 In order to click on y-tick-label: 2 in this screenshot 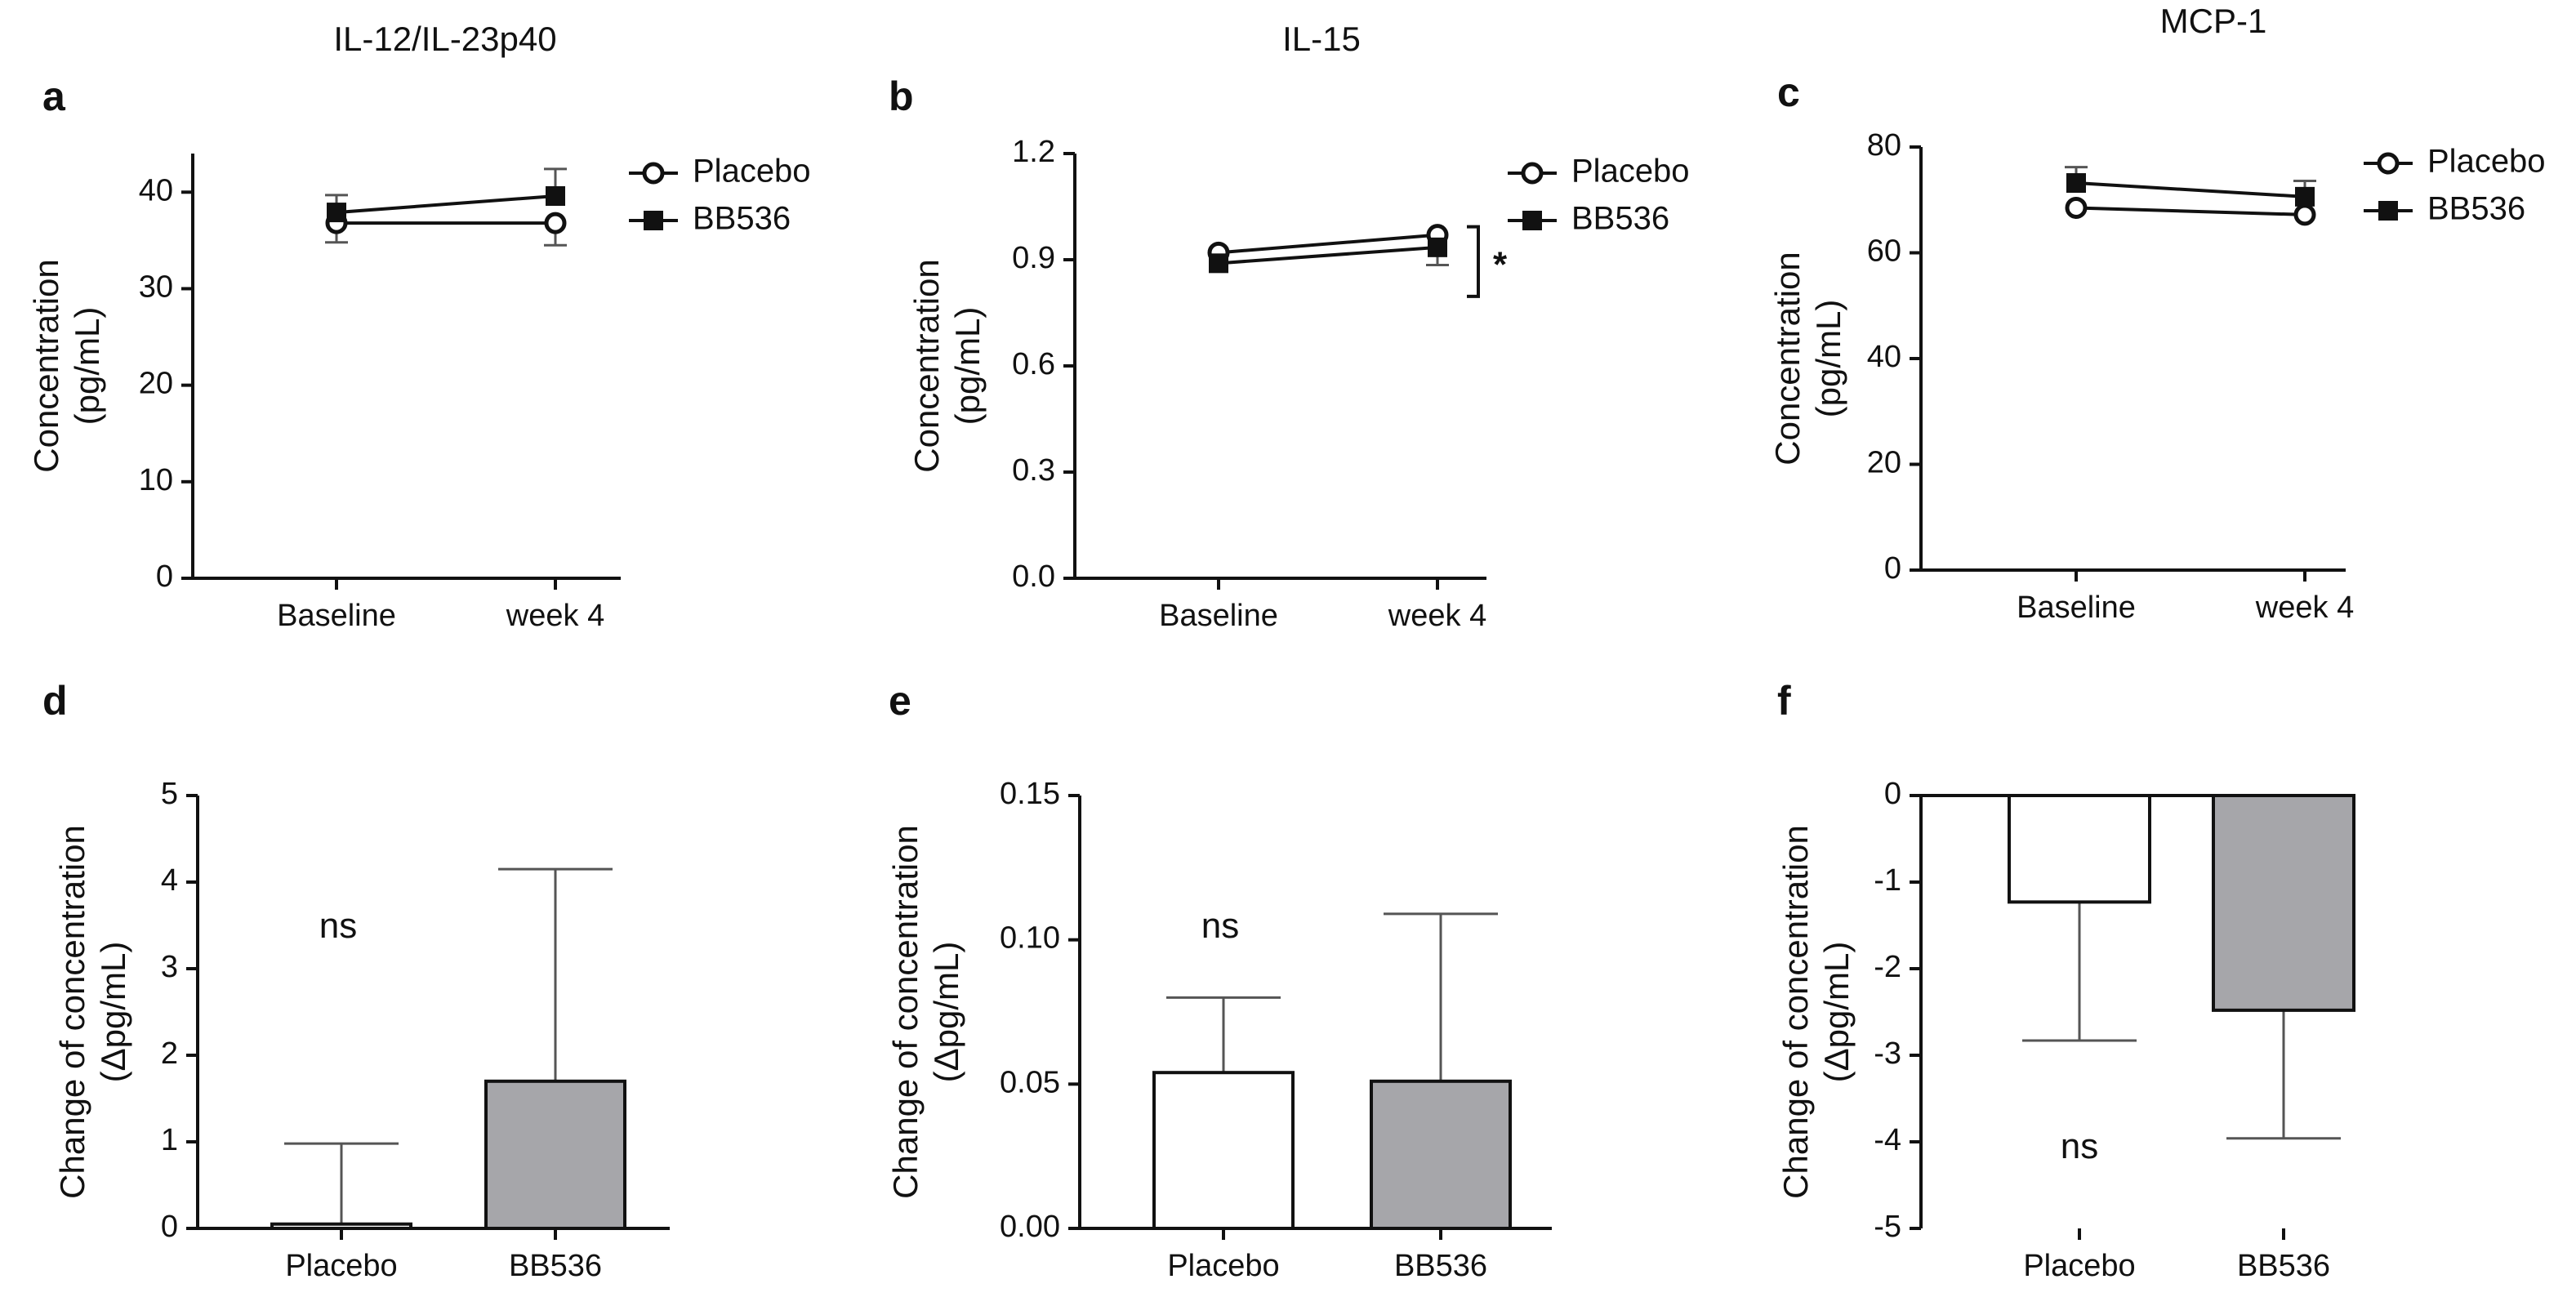, I will do `click(169, 1053)`.